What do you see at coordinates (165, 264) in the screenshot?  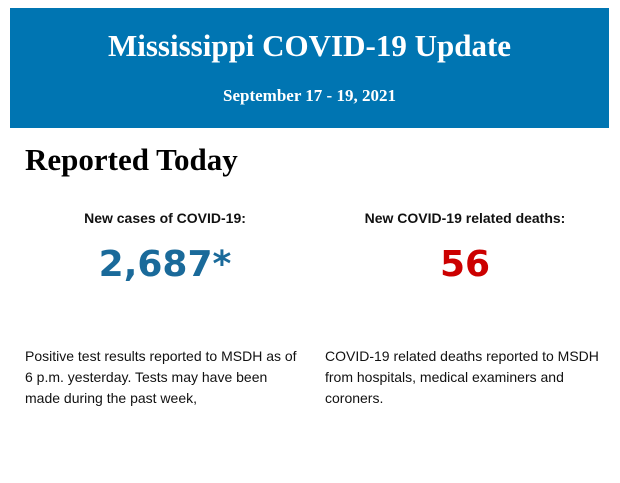 I see `new-cases-value: 2,687*` at bounding box center [165, 264].